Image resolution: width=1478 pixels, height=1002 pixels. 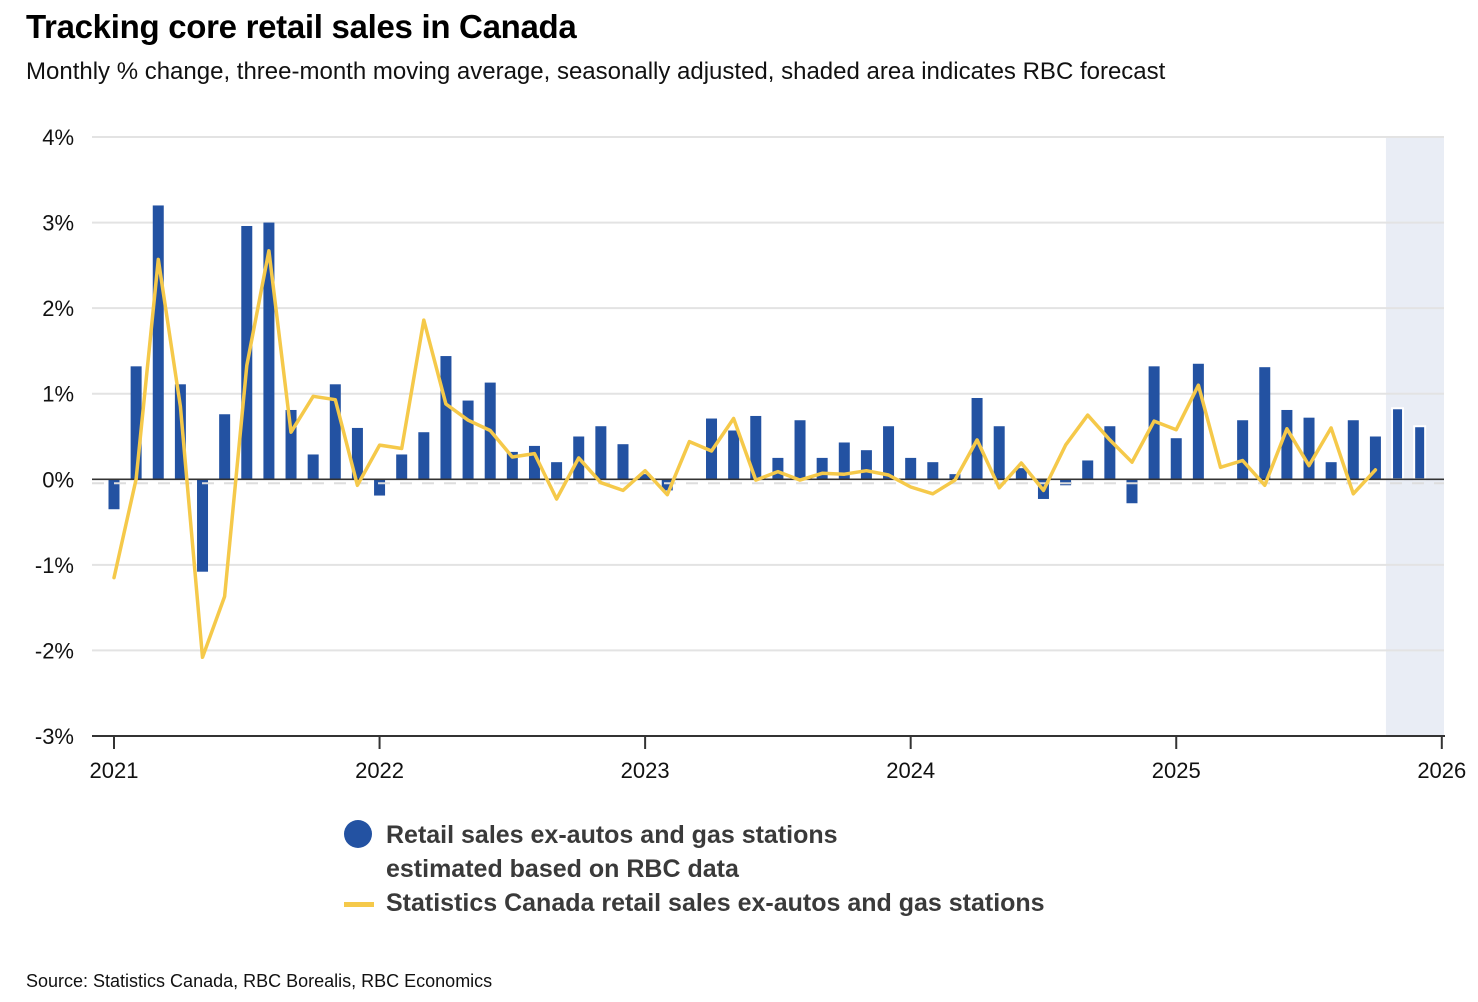 What do you see at coordinates (114, 770) in the screenshot?
I see `x-tick-label: 2021` at bounding box center [114, 770].